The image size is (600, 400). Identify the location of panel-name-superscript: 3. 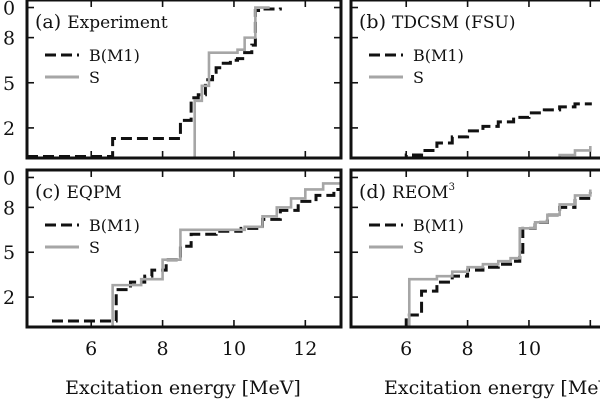
(452, 187).